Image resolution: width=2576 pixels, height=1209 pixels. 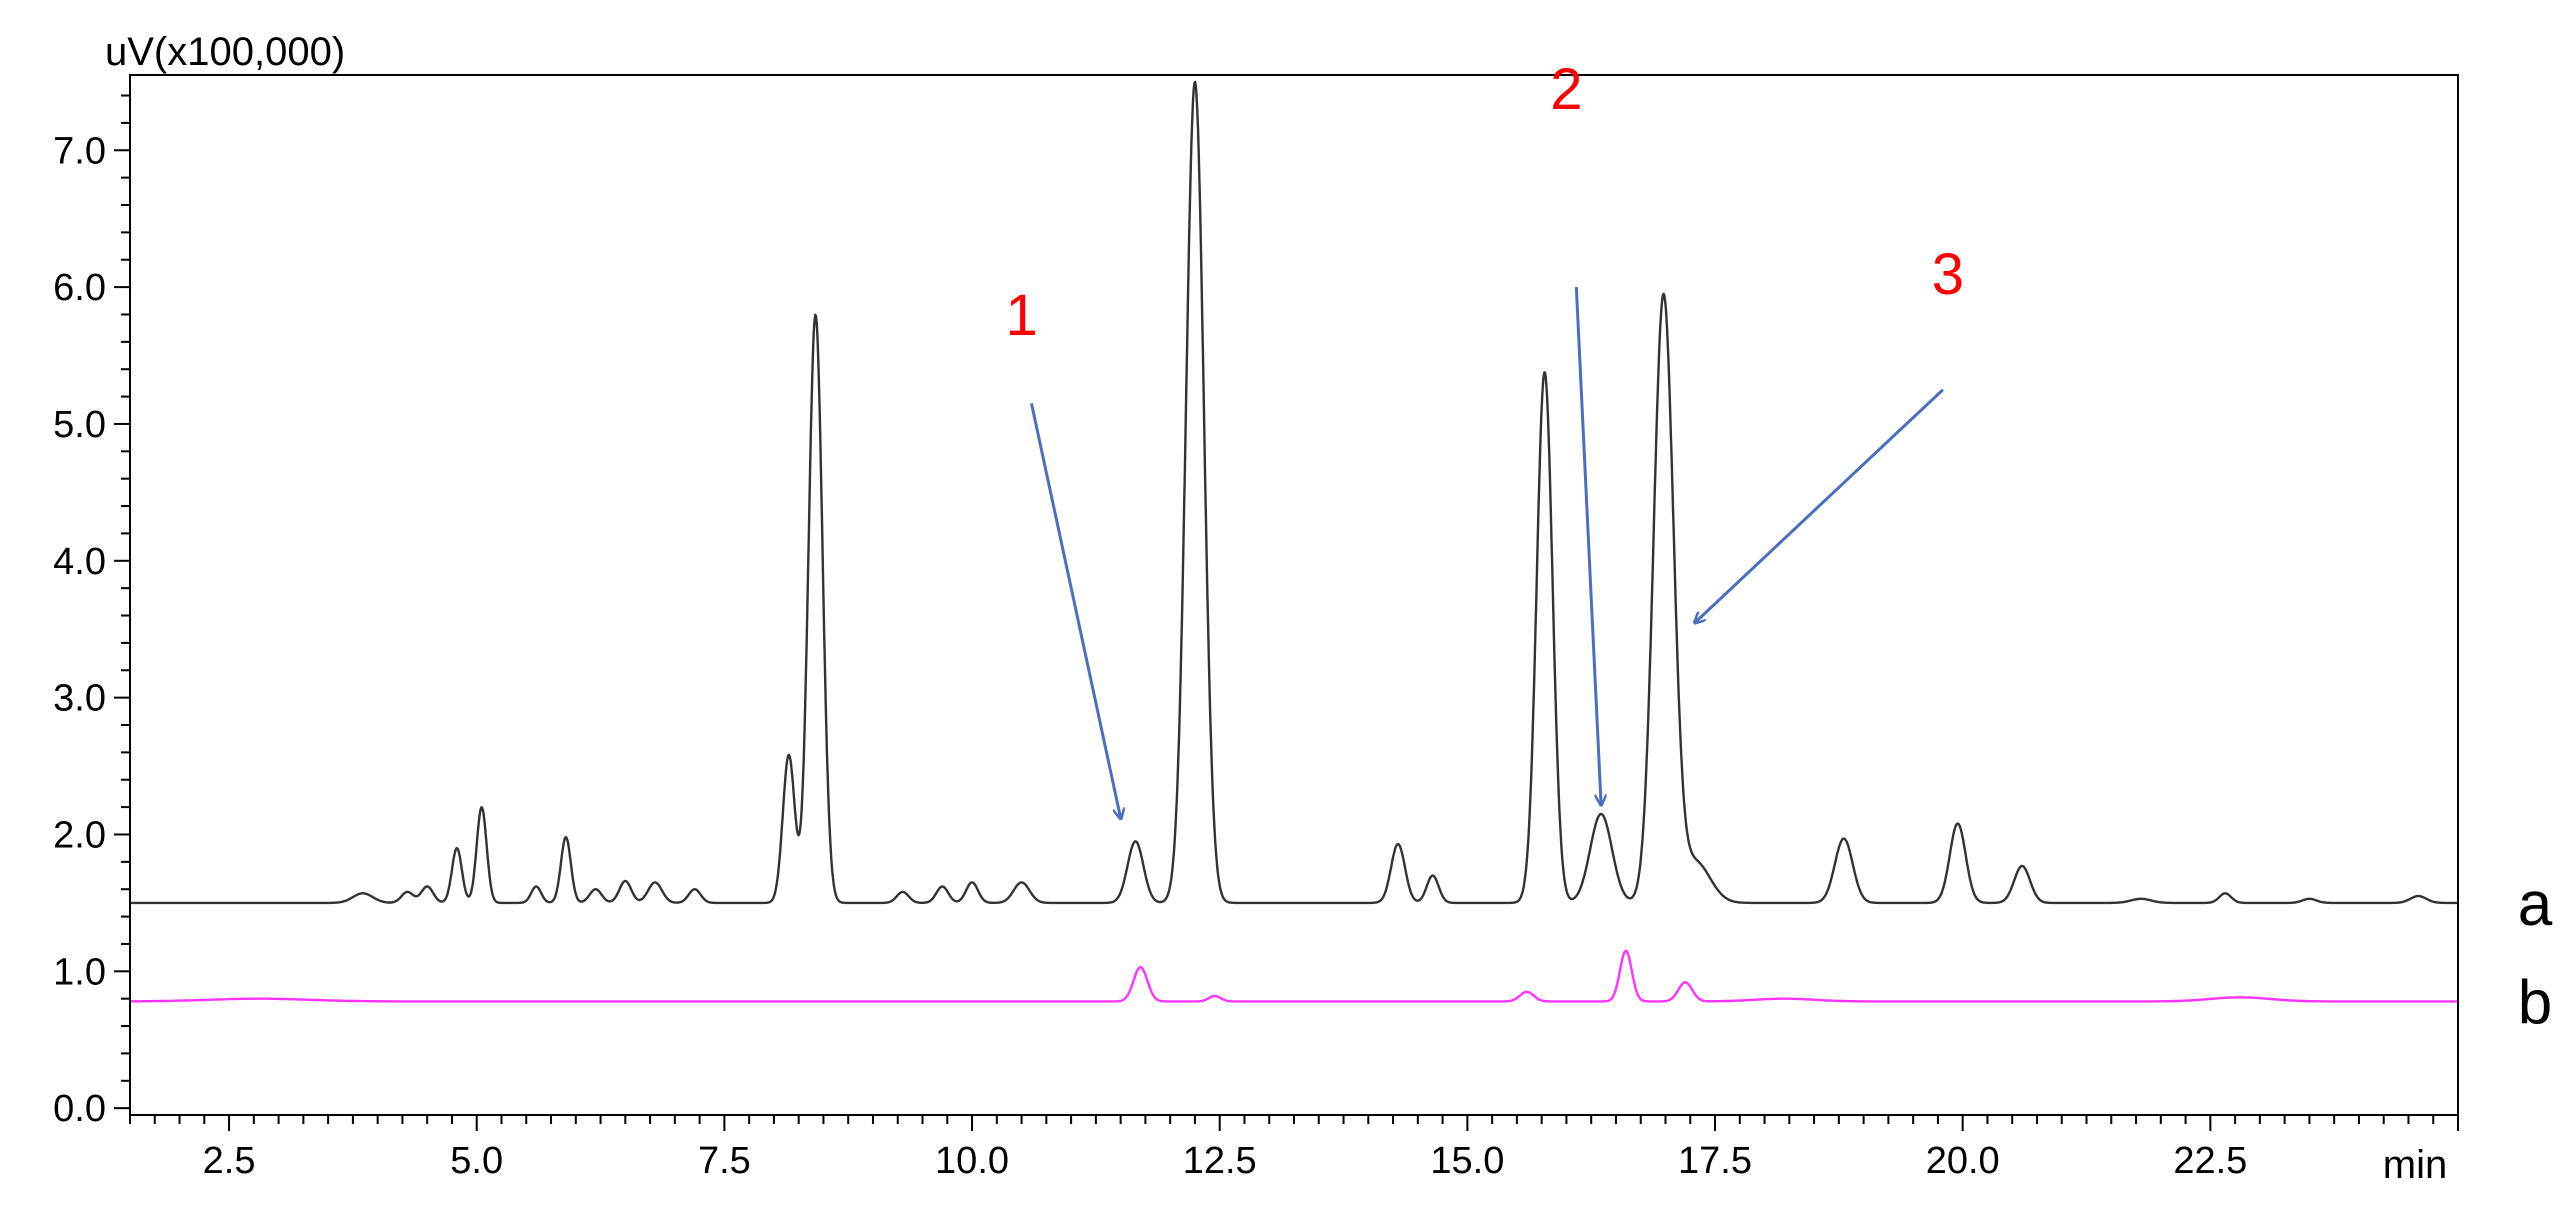 I want to click on y-tick-label: 7.0, so click(x=79, y=151).